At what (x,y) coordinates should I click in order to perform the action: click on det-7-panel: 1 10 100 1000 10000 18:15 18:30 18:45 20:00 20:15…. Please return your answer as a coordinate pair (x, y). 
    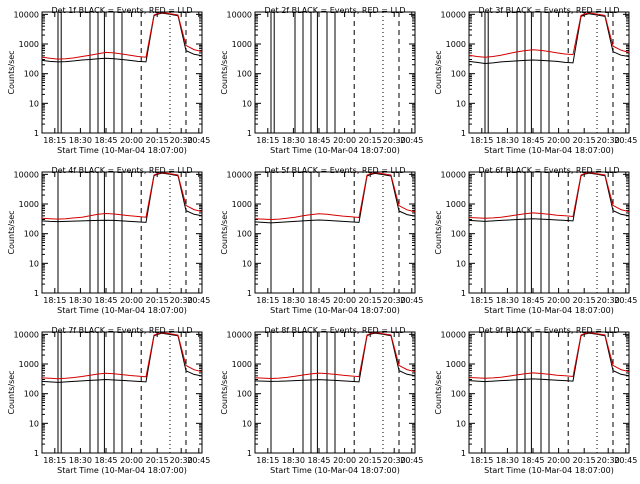
    Looking at the image, I should click on (108, 400).